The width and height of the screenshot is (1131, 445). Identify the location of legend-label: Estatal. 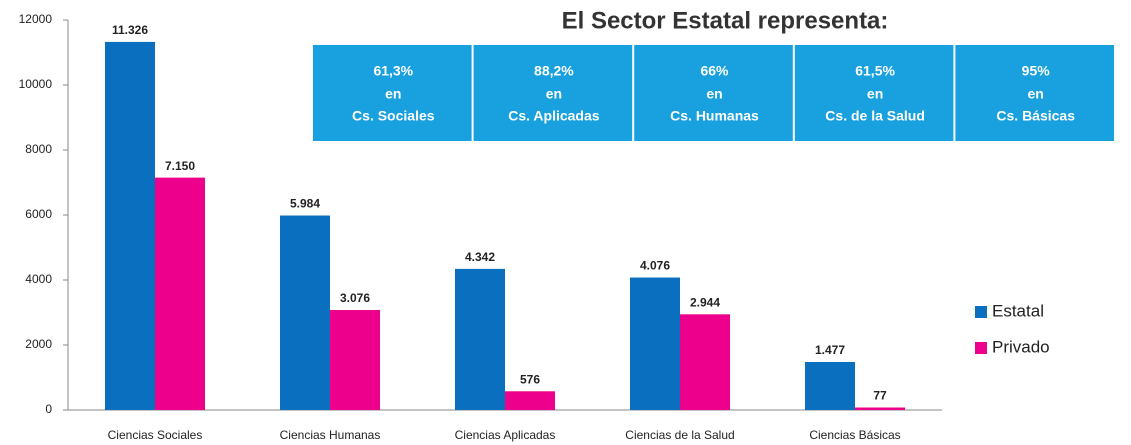
(1018, 310).